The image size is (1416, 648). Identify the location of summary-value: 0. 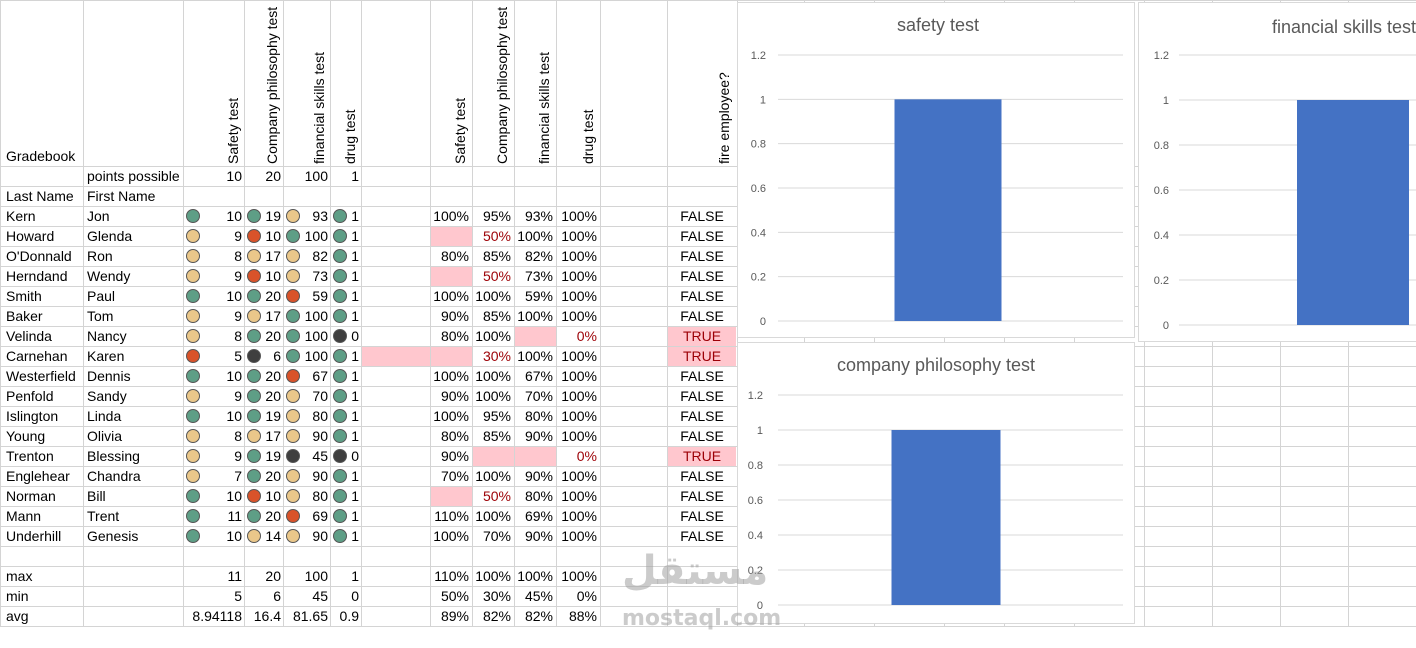
(355, 596).